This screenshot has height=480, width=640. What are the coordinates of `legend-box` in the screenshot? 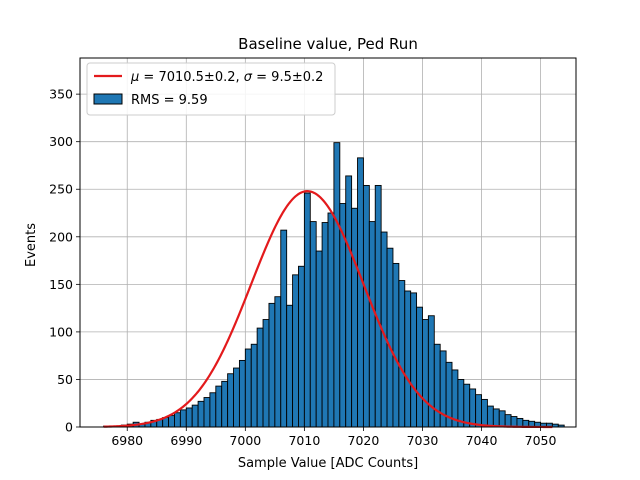 It's located at (211, 89).